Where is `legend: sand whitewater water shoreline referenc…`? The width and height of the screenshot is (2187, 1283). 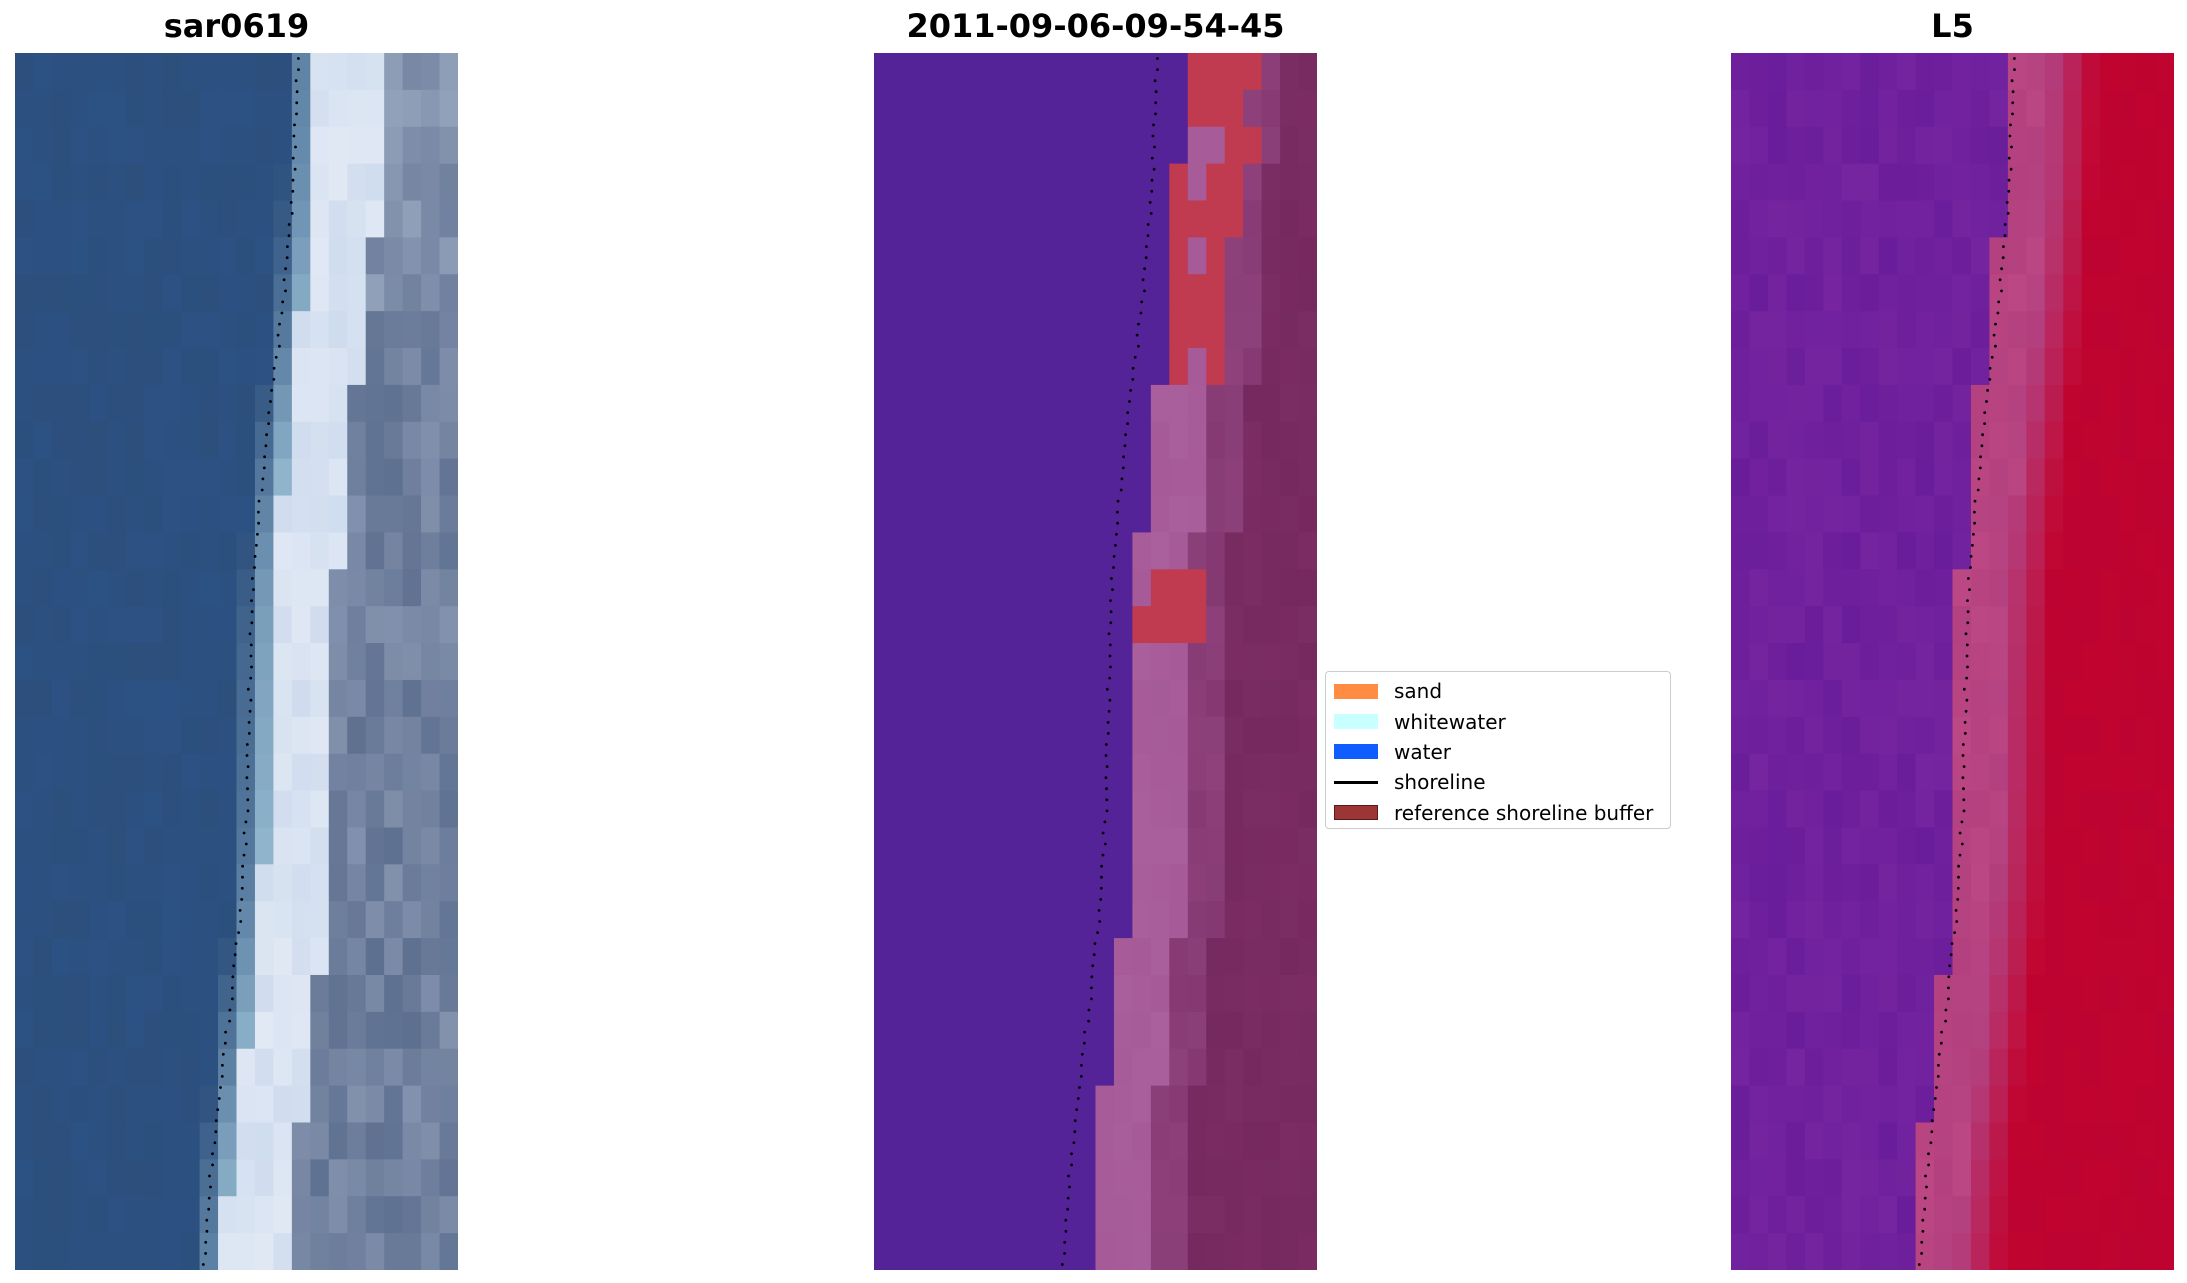
legend: sand whitewater water shoreline referenc… is located at coordinates (1498, 750).